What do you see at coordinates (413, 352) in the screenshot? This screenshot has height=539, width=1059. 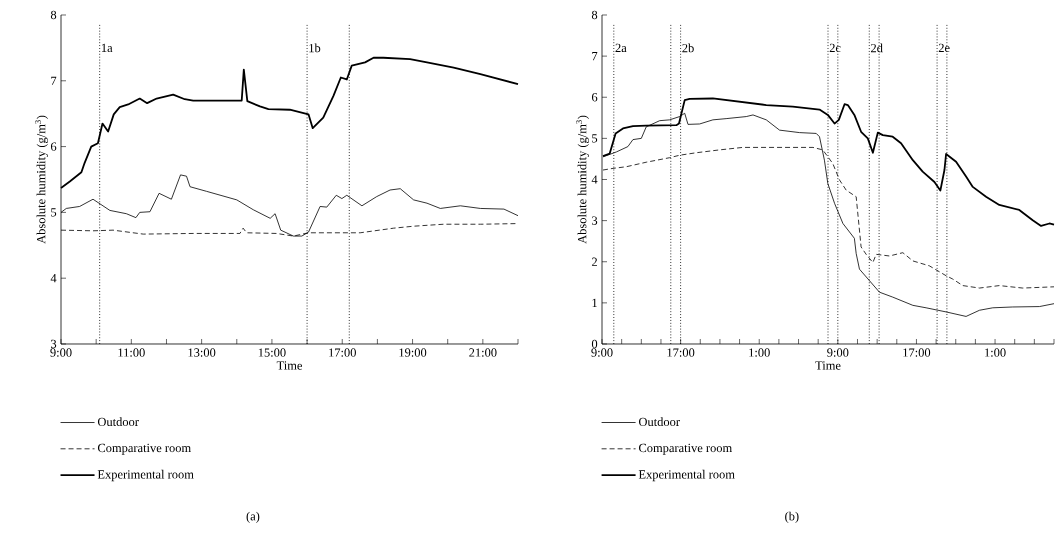 I see `x-tick-label: 19:00` at bounding box center [413, 352].